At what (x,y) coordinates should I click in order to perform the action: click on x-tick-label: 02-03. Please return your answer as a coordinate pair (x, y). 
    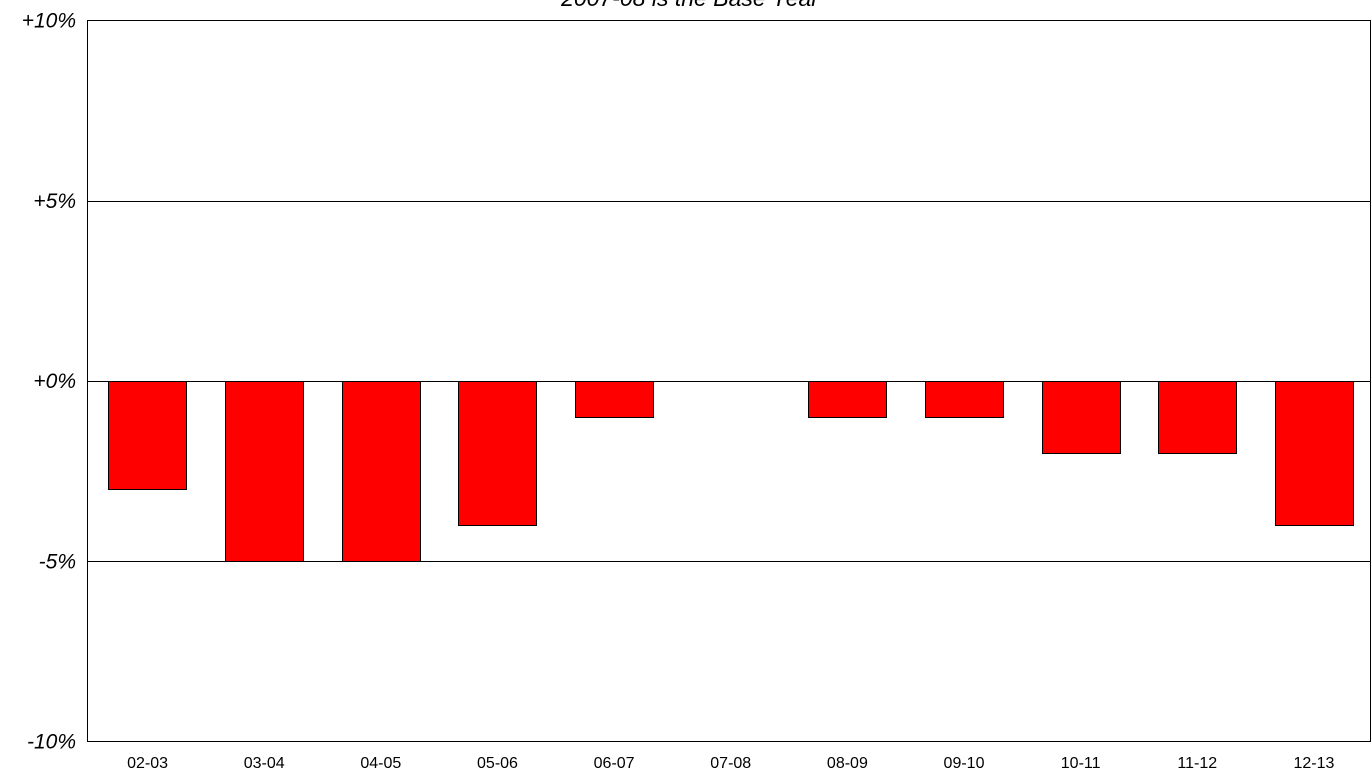
    Looking at the image, I should click on (147, 763).